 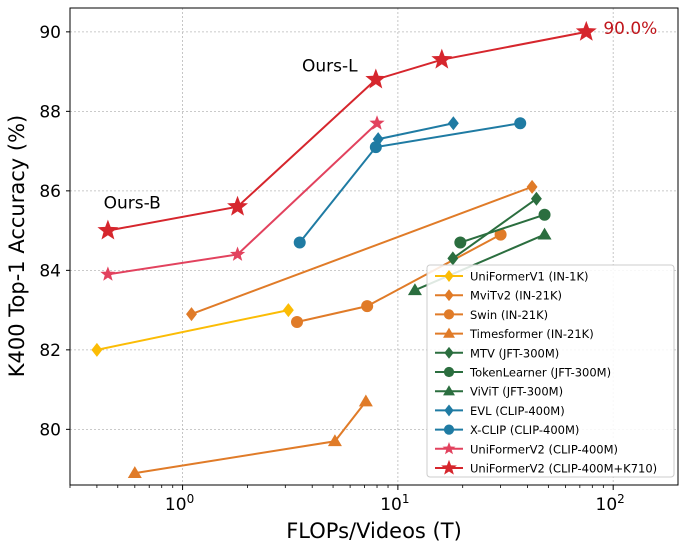 What do you see at coordinates (524, 430) in the screenshot?
I see `legend-label: X-CLIP (CLIP-400M)` at bounding box center [524, 430].